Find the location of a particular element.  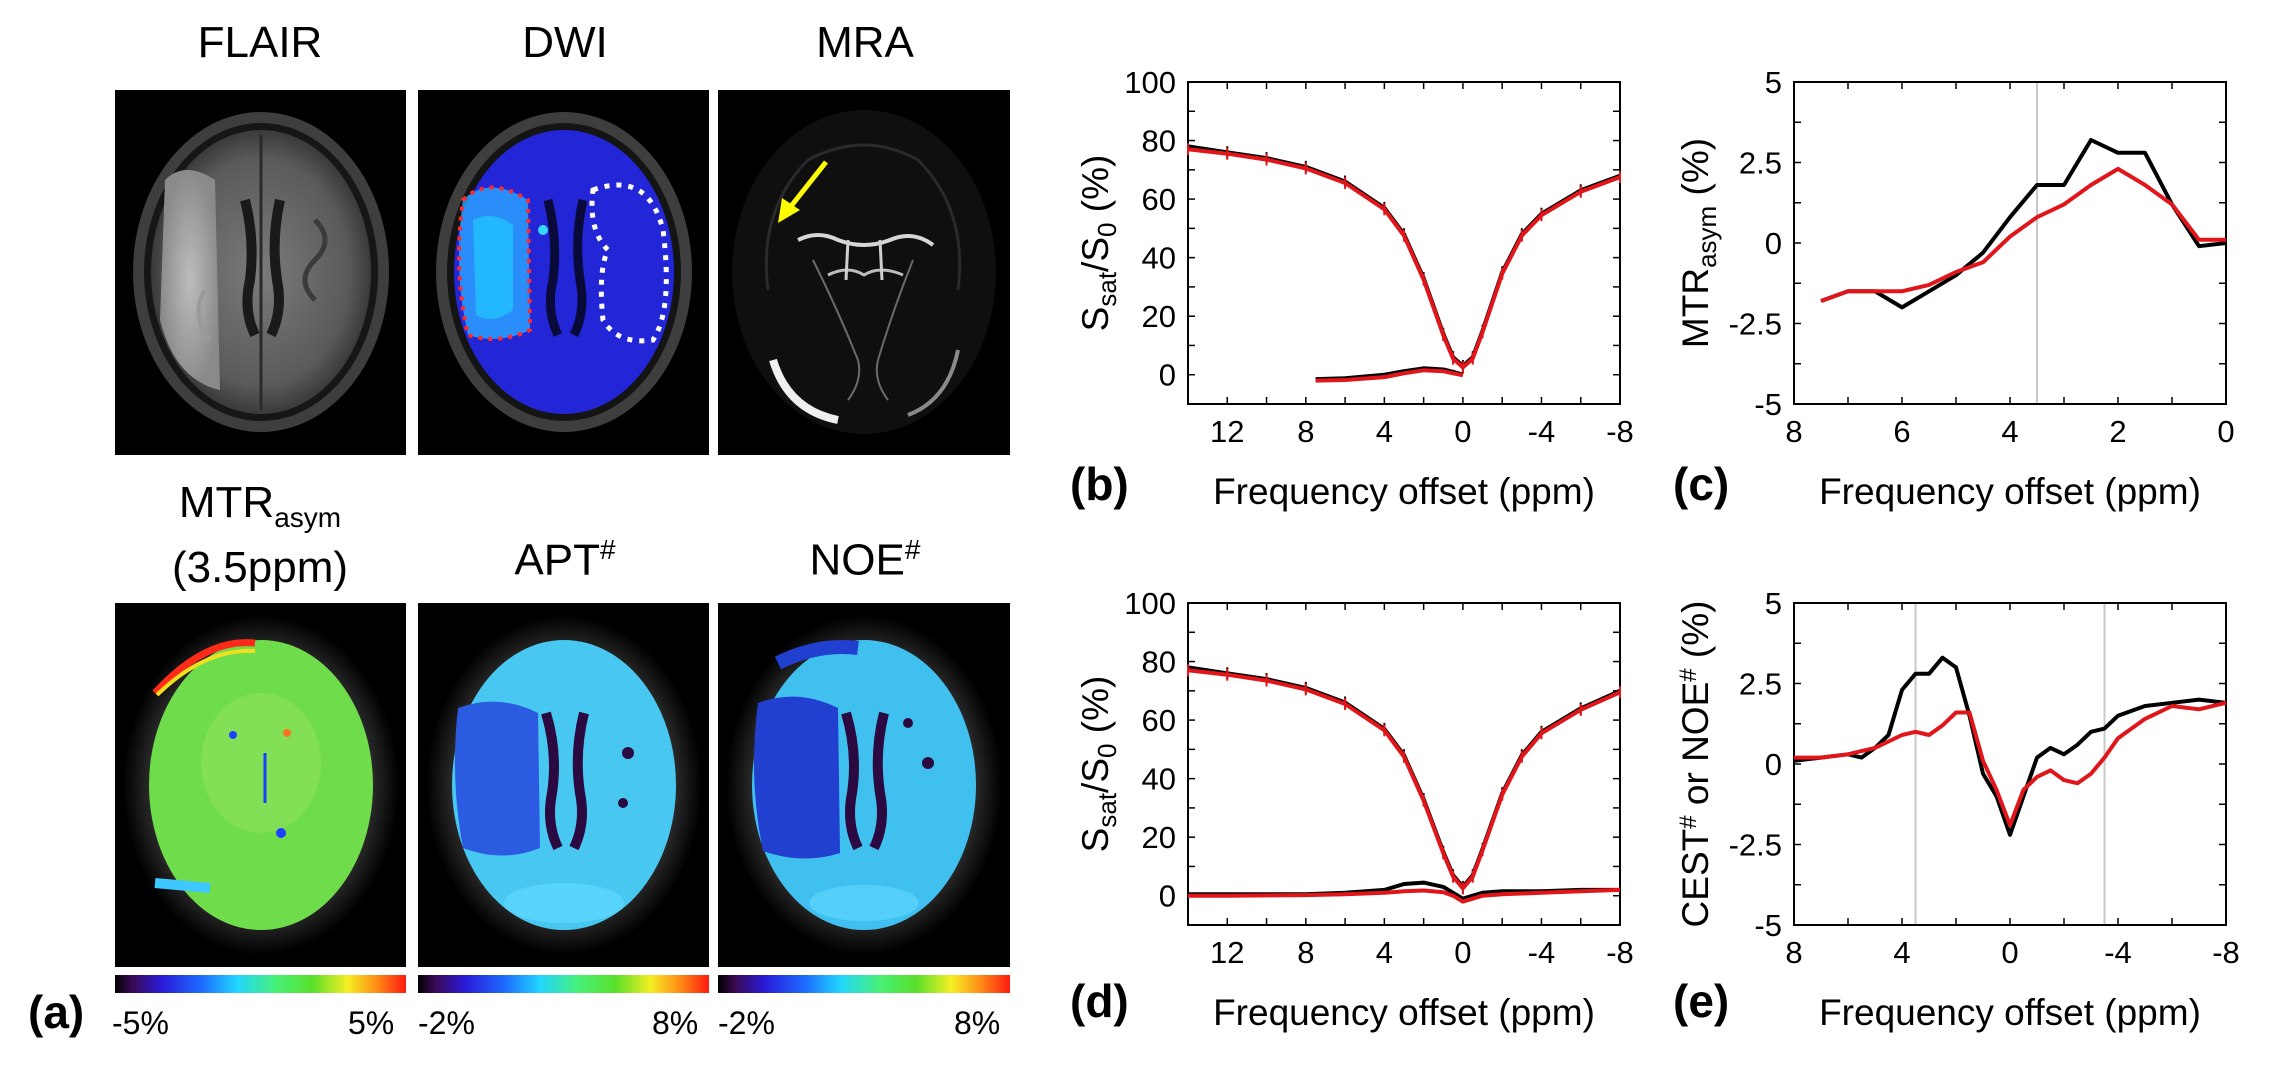

title-mtr-sub: asym is located at coordinates (308, 517).